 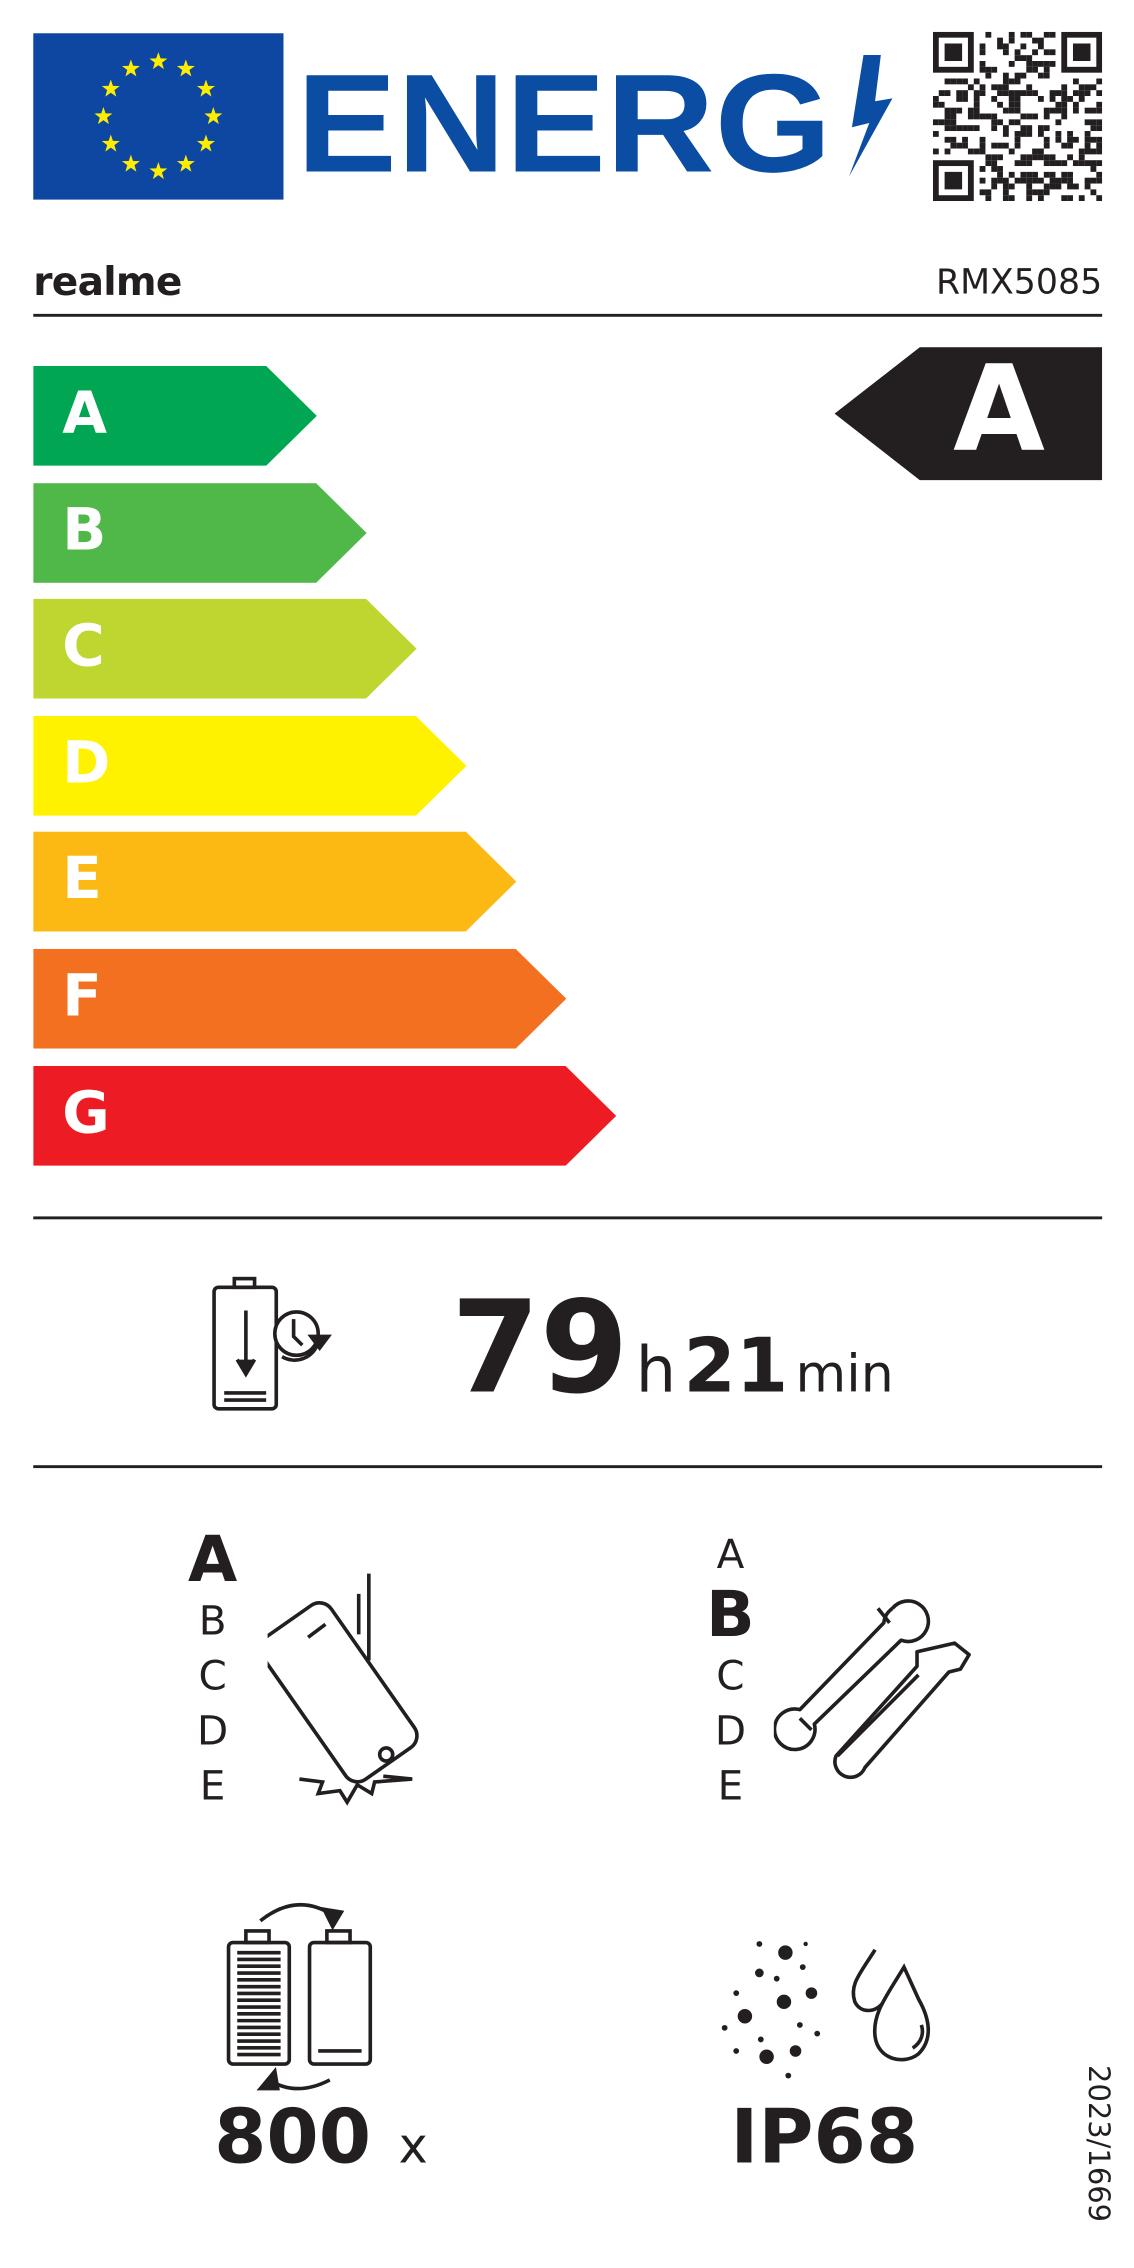 I want to click on class-bar-label: A, so click(x=84, y=413).